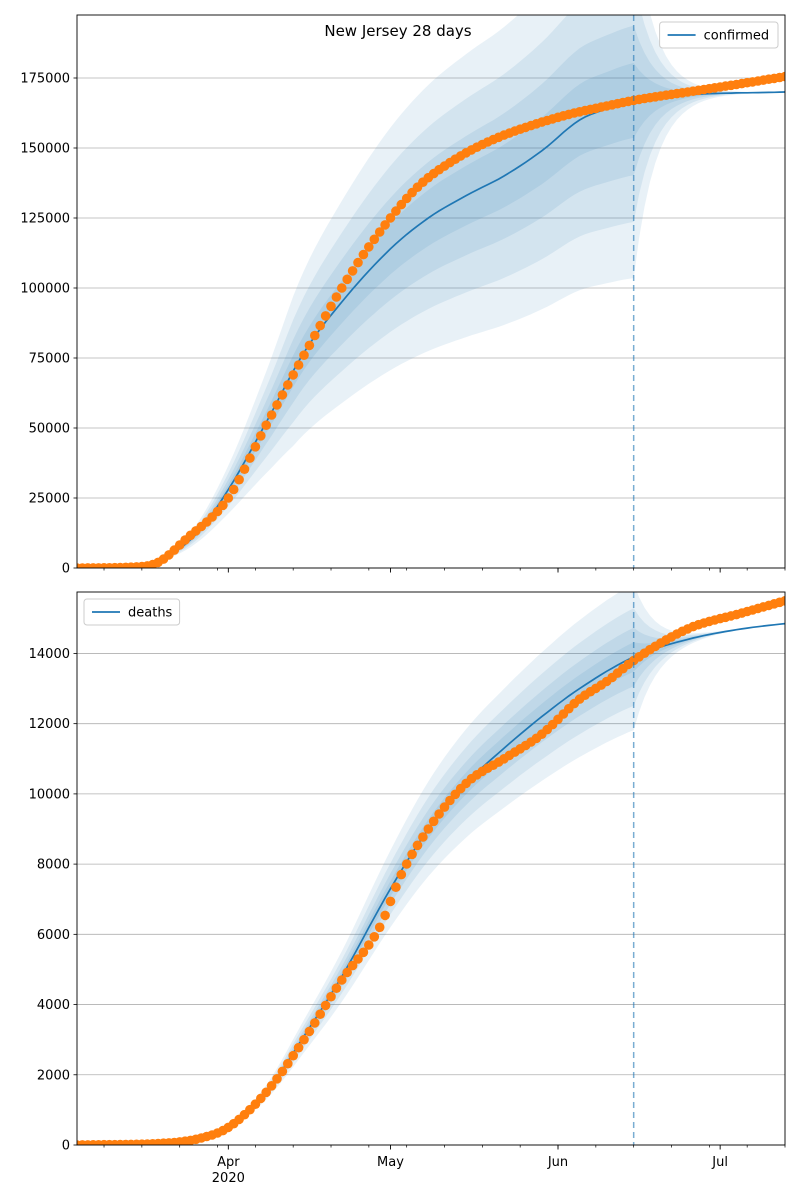 The height and width of the screenshot is (1200, 800). What do you see at coordinates (737, 36) in the screenshot?
I see `legend-label: confirmed` at bounding box center [737, 36].